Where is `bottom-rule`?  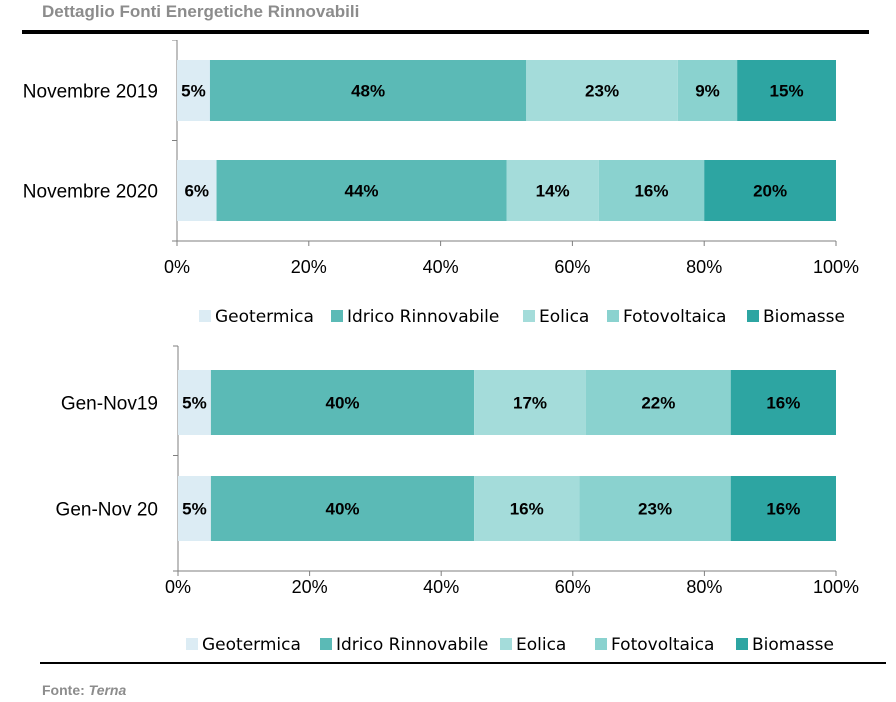 bottom-rule is located at coordinates (463, 663).